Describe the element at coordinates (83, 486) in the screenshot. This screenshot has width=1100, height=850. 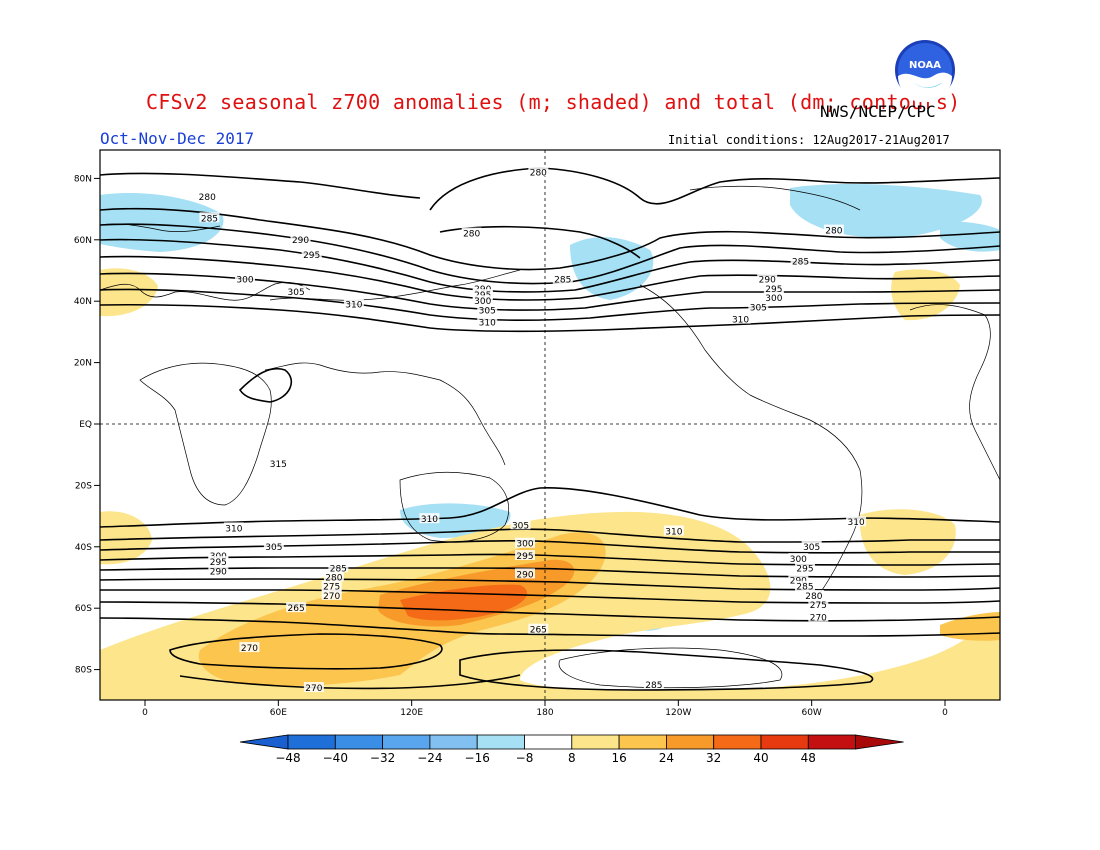
I see `lat-tick-label: 20S` at that location.